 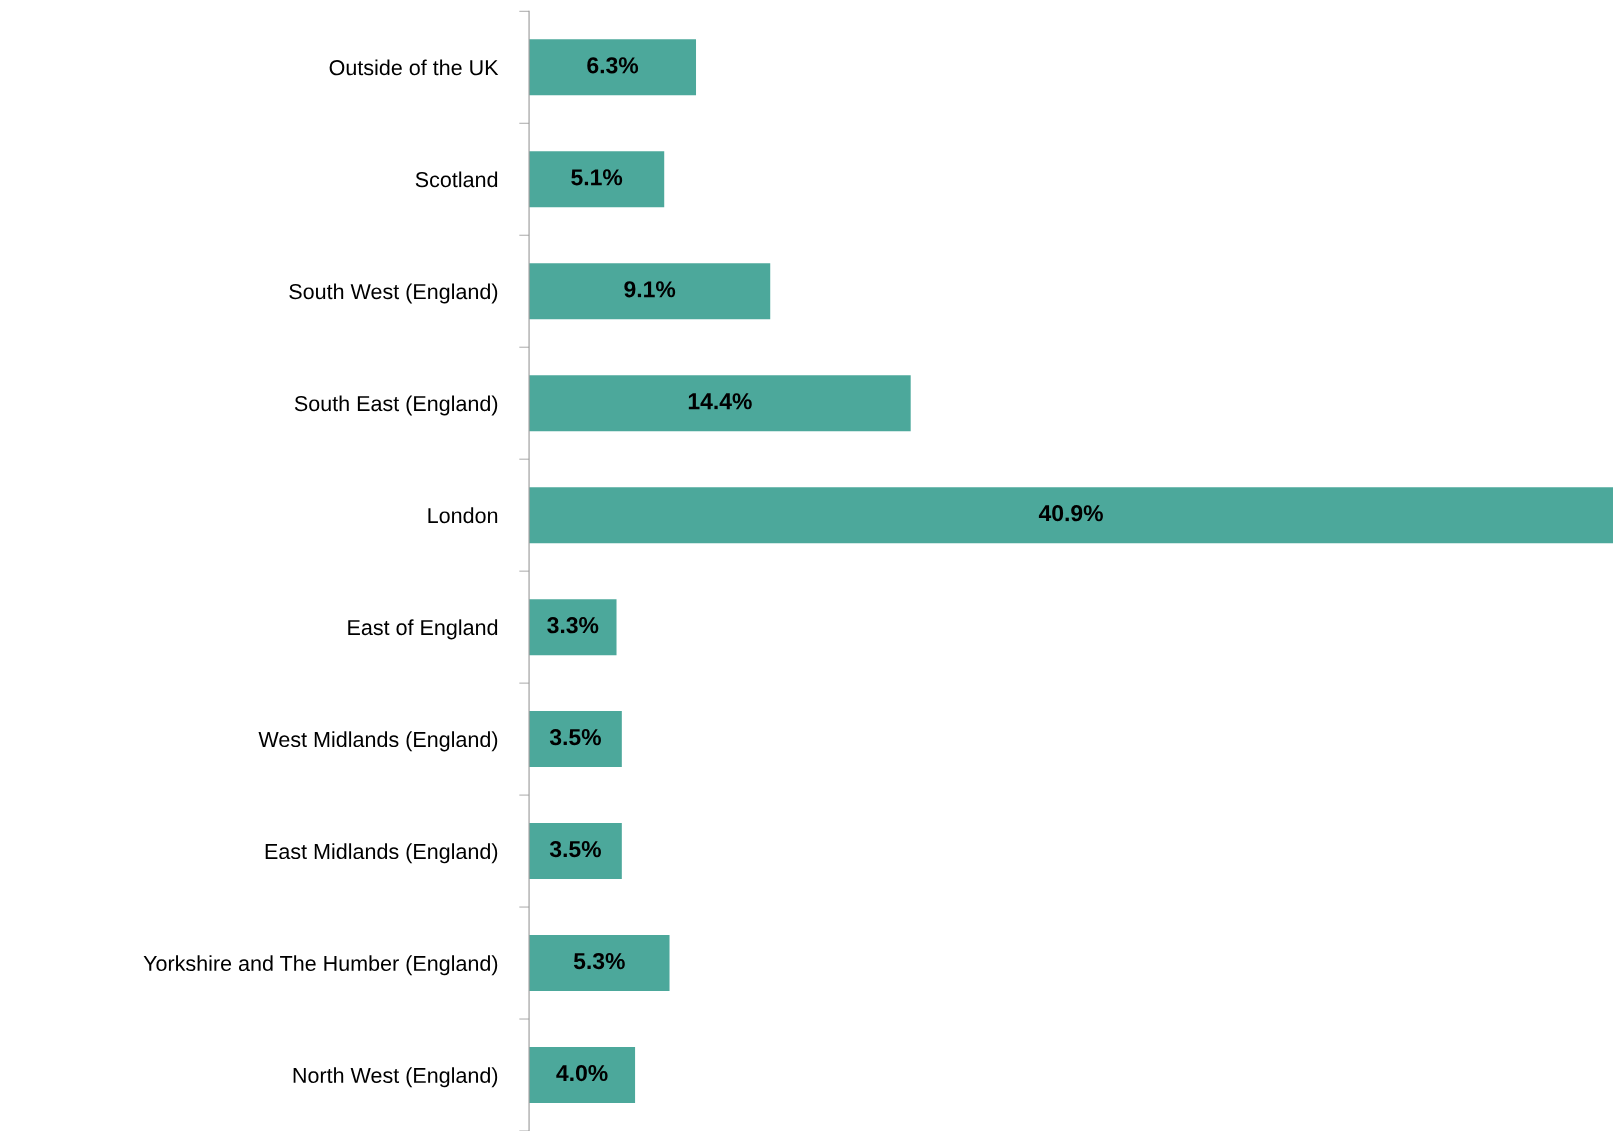 I want to click on y-tick-label: North West (England), so click(x=395, y=1077).